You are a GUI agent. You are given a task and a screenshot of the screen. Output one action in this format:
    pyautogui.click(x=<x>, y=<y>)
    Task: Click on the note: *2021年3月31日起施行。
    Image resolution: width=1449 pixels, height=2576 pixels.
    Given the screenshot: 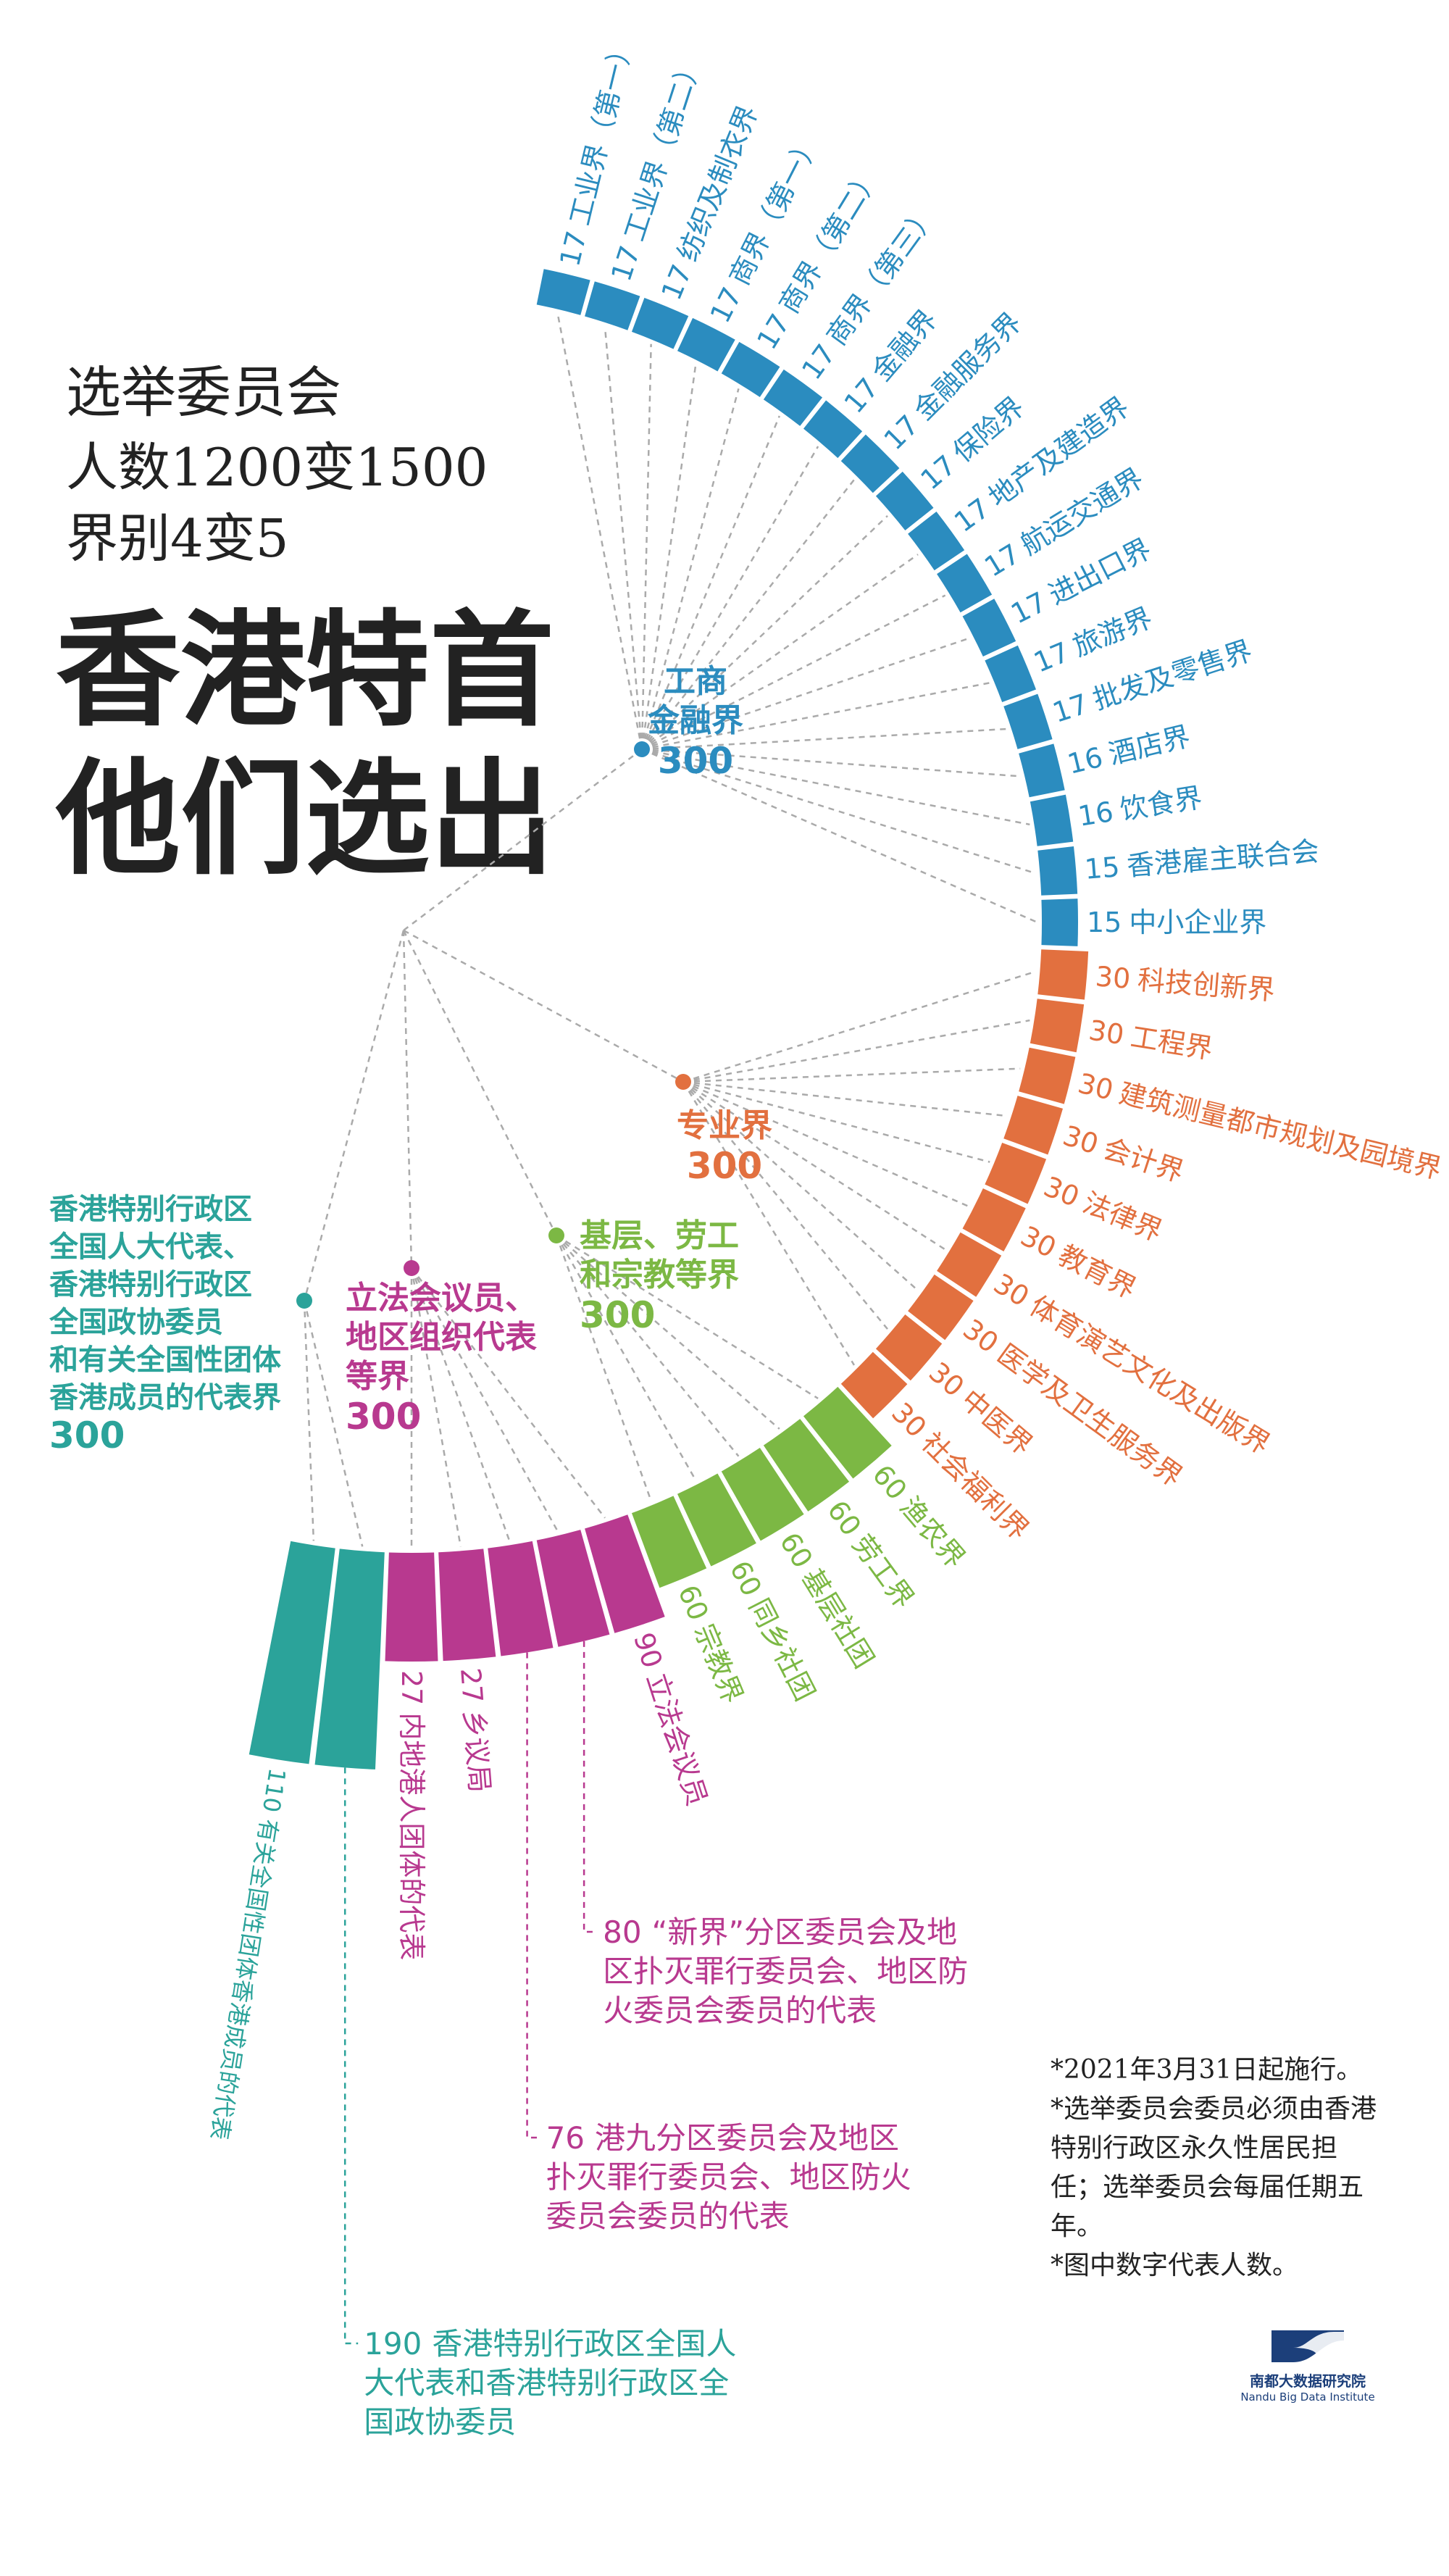 What is the action you would take?
    pyautogui.click(x=1207, y=2070)
    